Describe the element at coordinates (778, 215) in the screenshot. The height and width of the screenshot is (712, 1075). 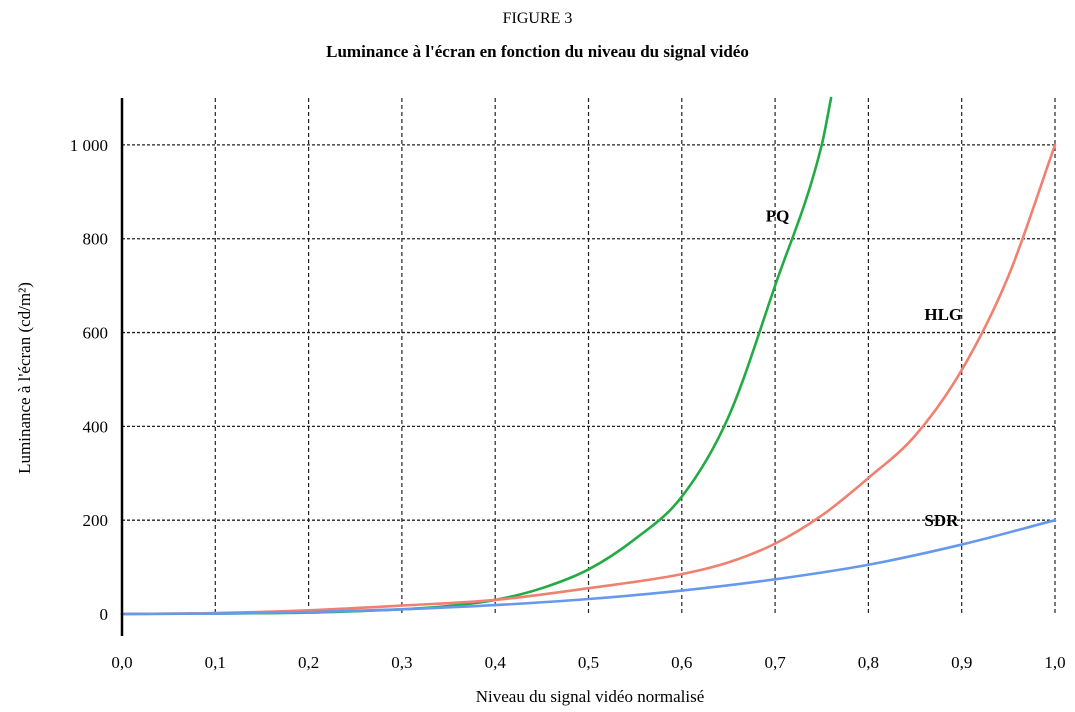
I see `series-label-pq: PQ` at that location.